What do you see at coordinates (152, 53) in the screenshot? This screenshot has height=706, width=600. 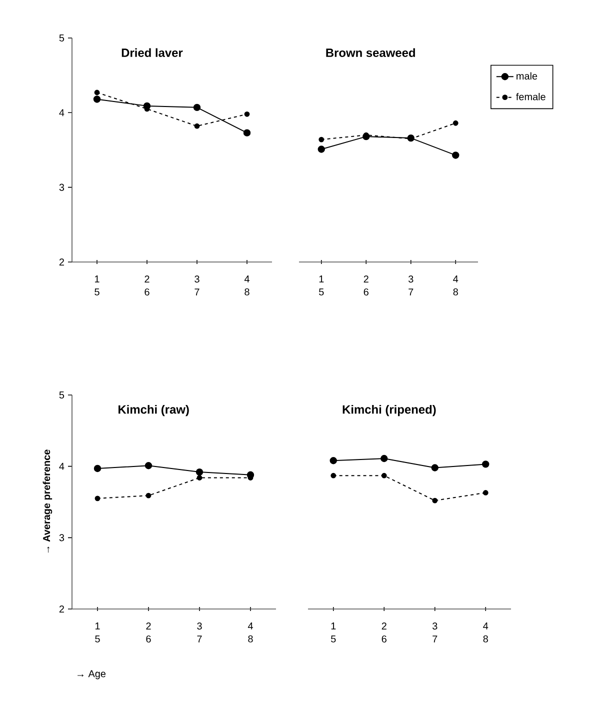 I see `text: Dried laver` at bounding box center [152, 53].